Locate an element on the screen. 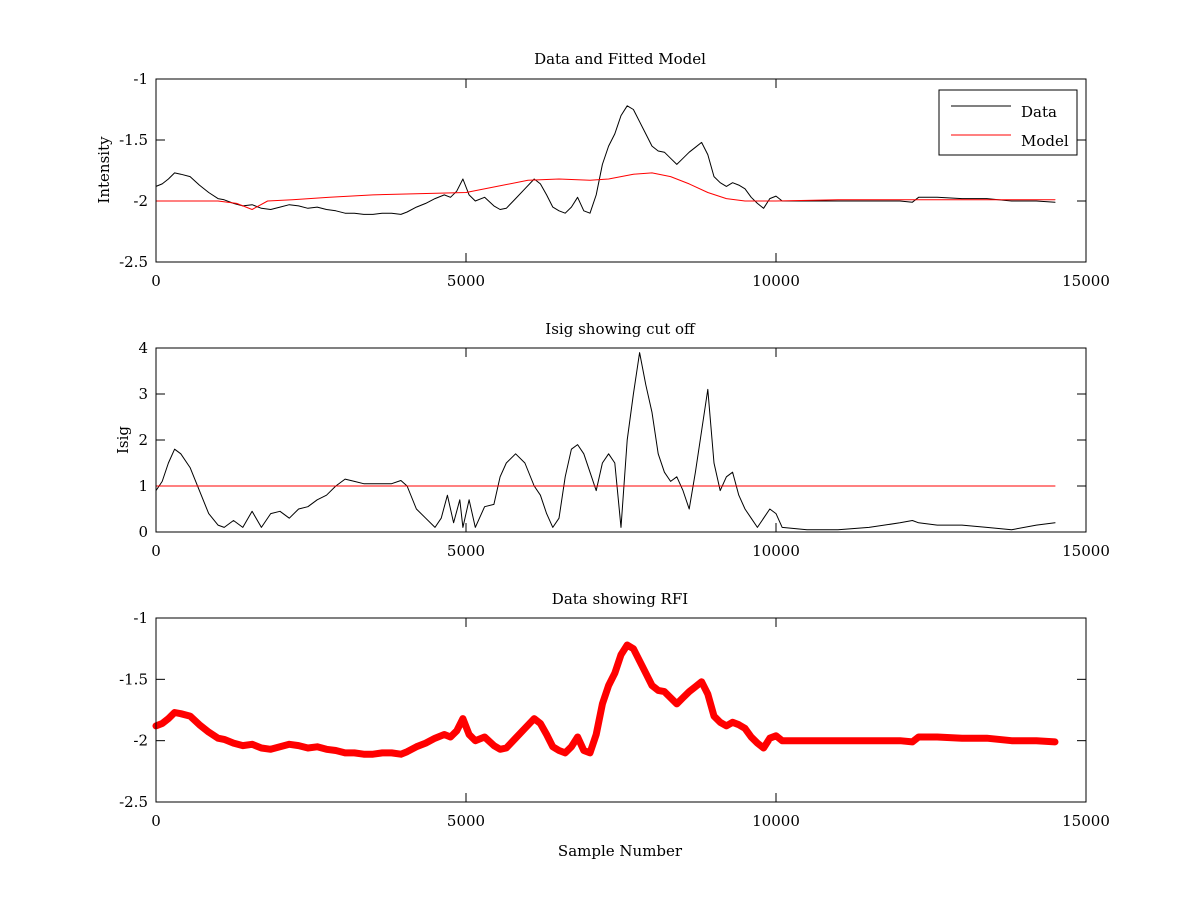  series-line-model is located at coordinates (605, 191).